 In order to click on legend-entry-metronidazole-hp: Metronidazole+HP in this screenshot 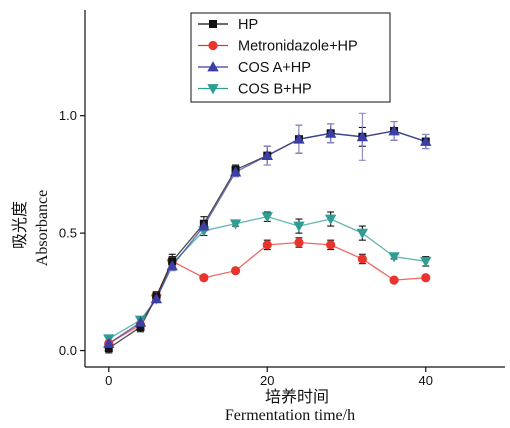, I will do `click(278, 47)`.